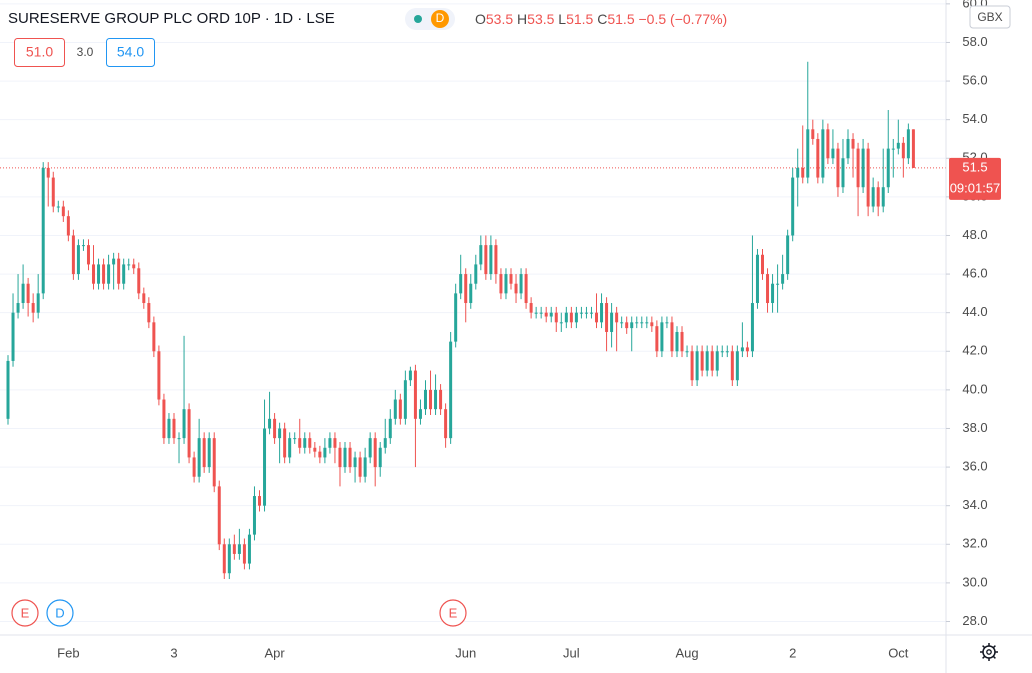 The image size is (1032, 673). I want to click on settings-icon, so click(989, 652).